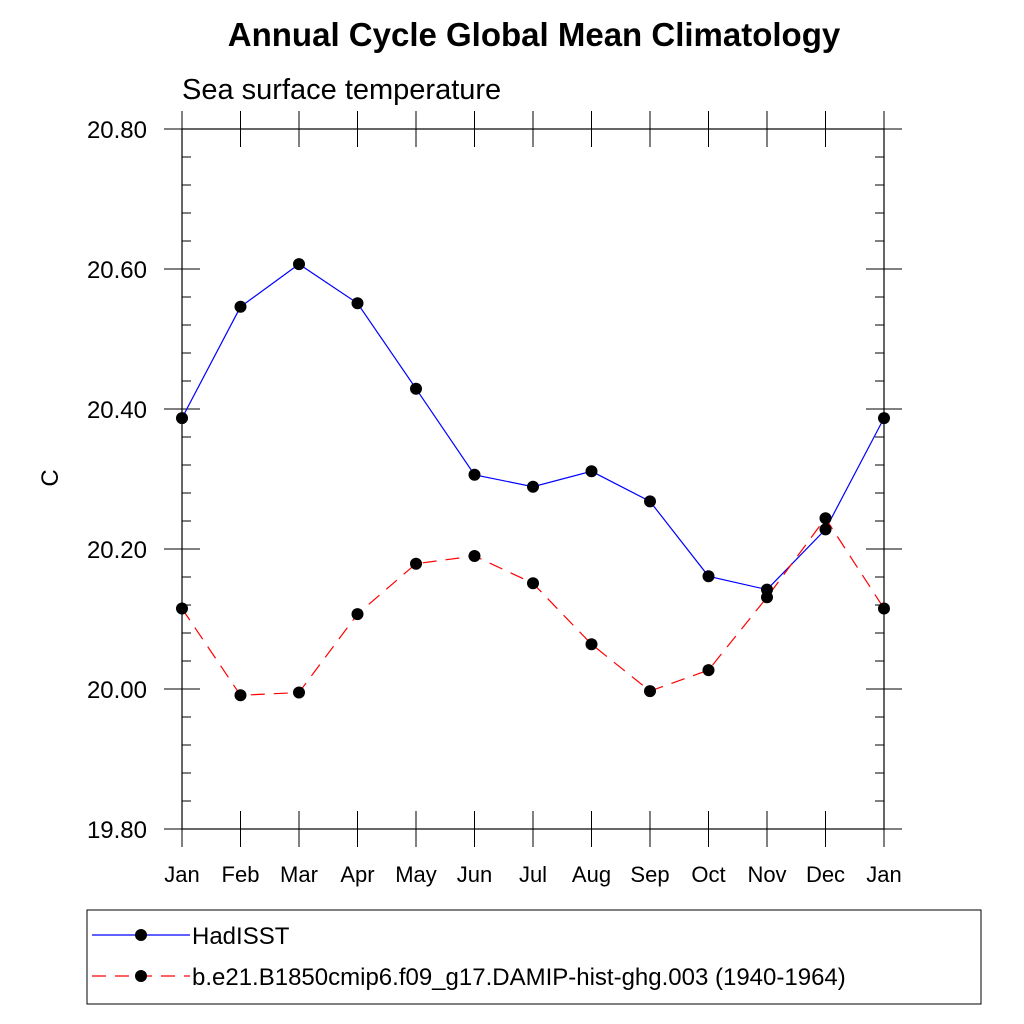  Describe the element at coordinates (825, 874) in the screenshot. I see `x-tick-label: Dec` at that location.